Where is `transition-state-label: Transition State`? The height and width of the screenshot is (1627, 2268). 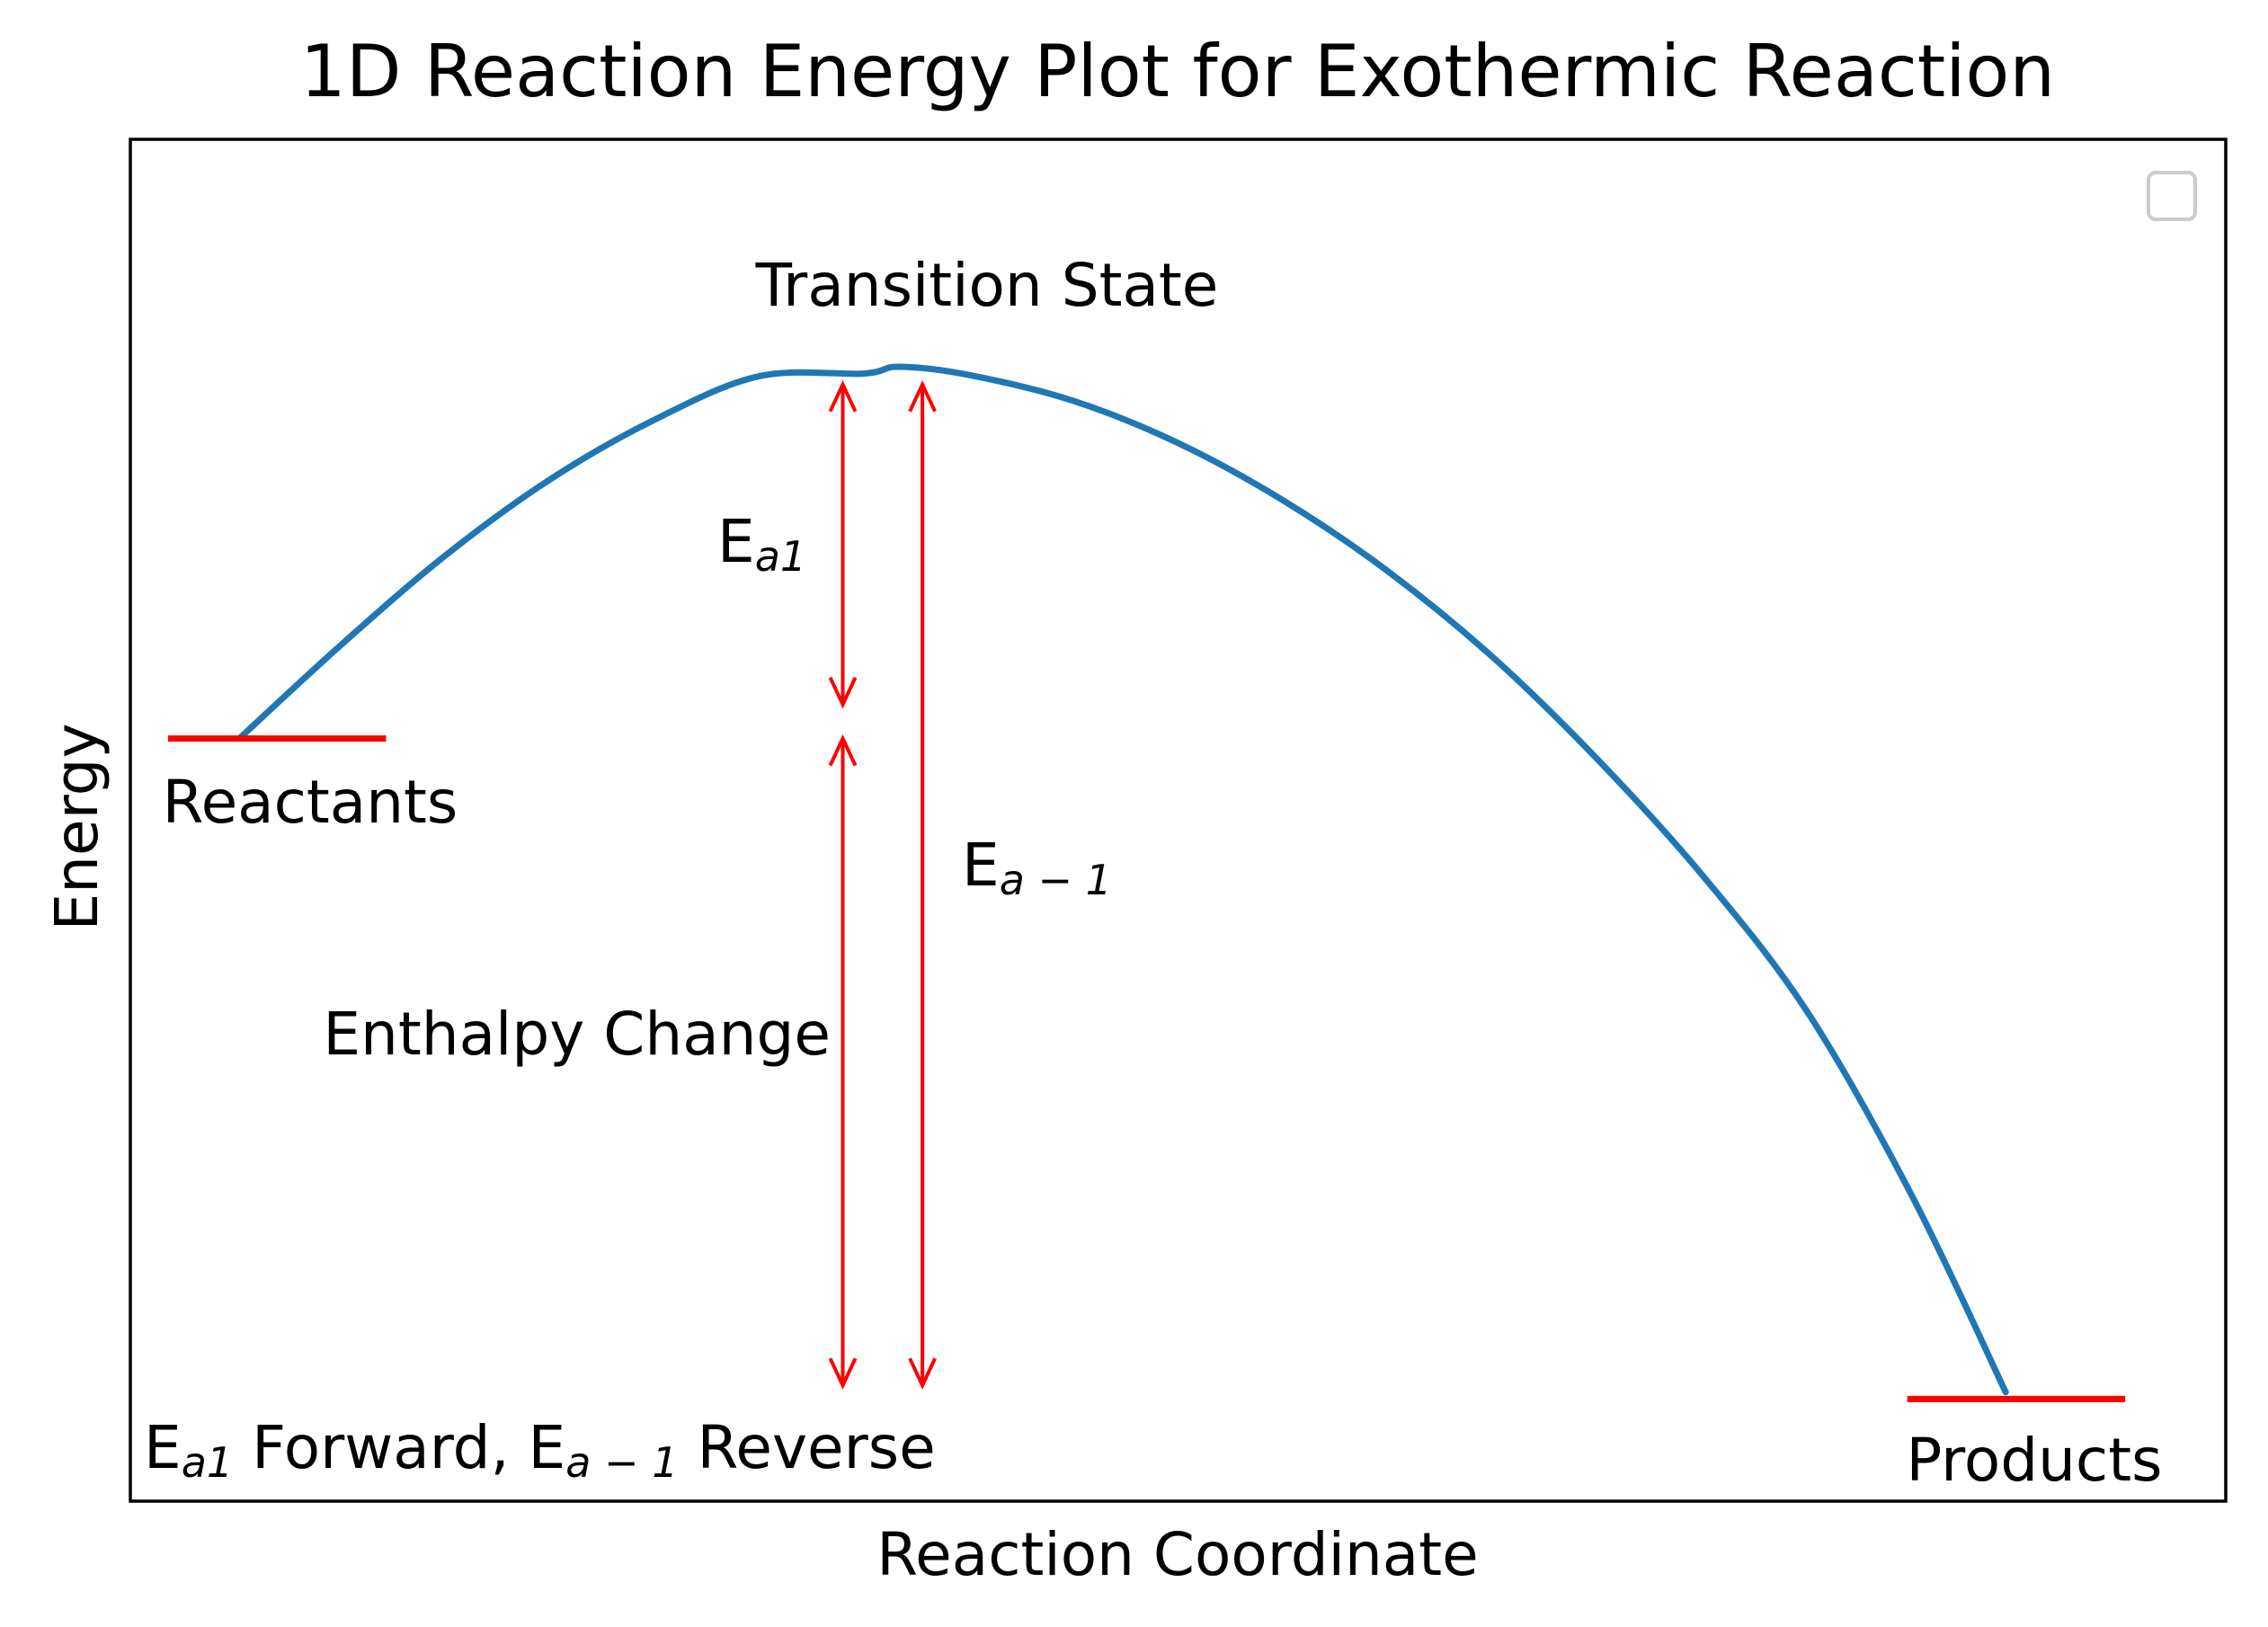 transition-state-label: Transition State is located at coordinates (987, 285).